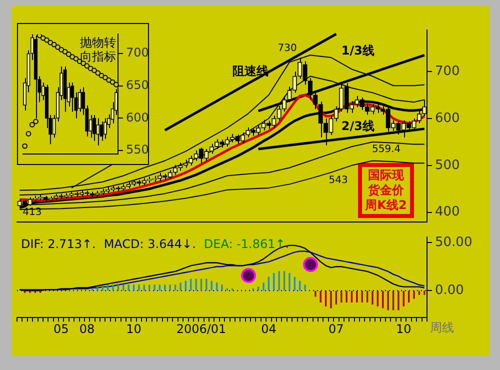 Image resolution: width=500 pixels, height=370 pixels. What do you see at coordinates (137, 85) in the screenshot?
I see `y-tick-label: 650` at bounding box center [137, 85].